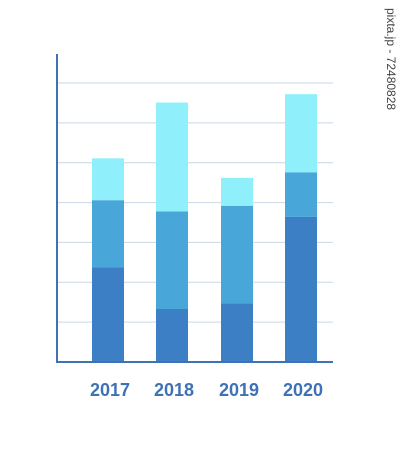  Describe the element at coordinates (206, 390) in the screenshot. I see `x-tick-labels: 2017 2018 2019 2020` at that location.